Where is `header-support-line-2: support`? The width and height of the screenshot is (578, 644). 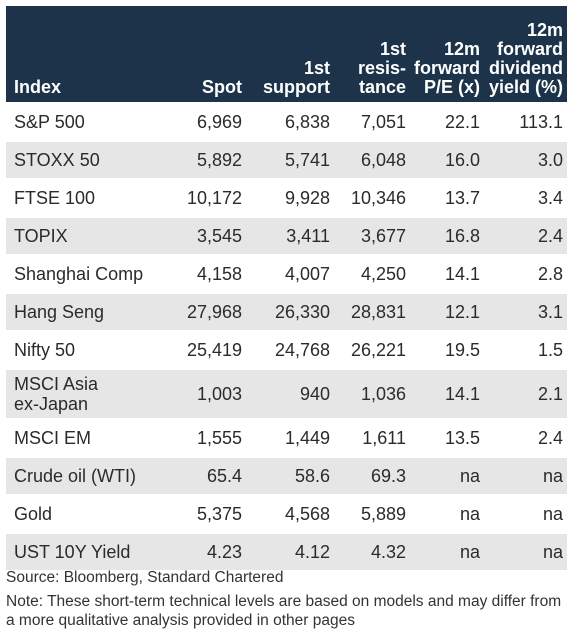
header-support-line-2: support is located at coordinates (296, 87).